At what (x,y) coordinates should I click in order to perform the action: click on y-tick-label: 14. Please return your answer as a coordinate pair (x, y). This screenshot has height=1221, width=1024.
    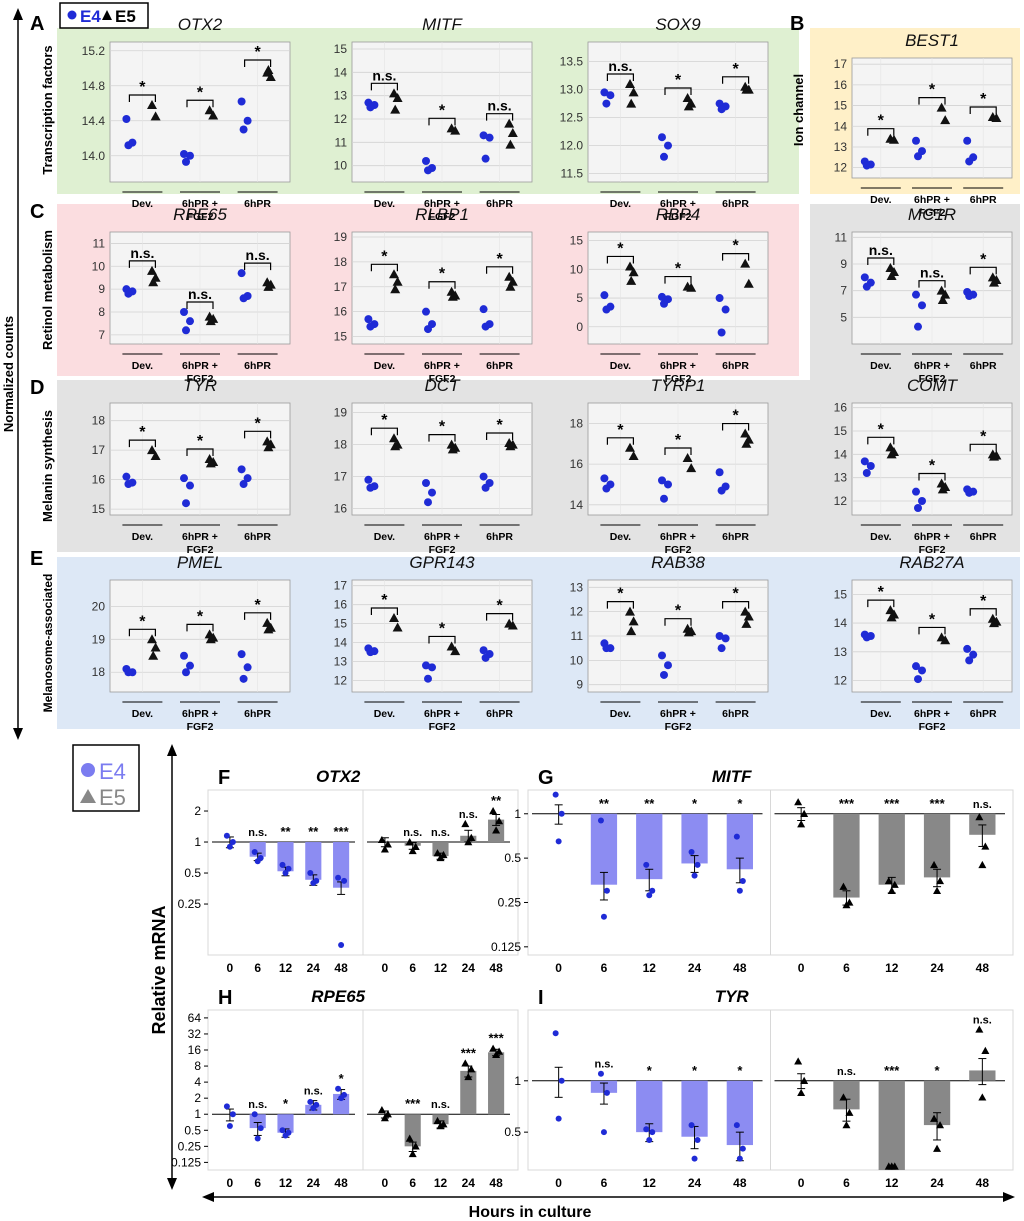
    Looking at the image, I should click on (841, 623).